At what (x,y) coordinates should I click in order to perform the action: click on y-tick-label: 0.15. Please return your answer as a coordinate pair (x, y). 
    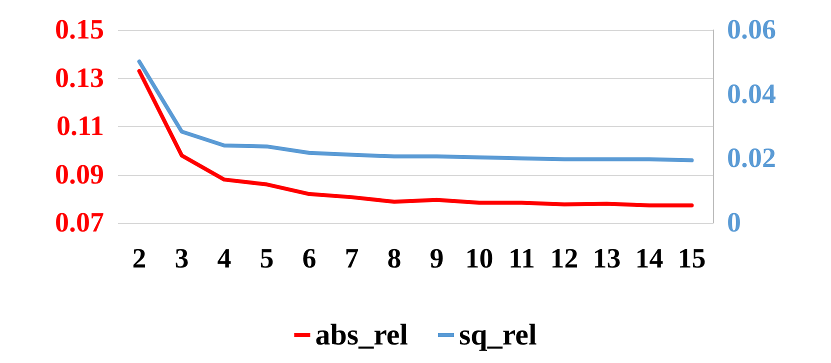
    Looking at the image, I should click on (79, 30).